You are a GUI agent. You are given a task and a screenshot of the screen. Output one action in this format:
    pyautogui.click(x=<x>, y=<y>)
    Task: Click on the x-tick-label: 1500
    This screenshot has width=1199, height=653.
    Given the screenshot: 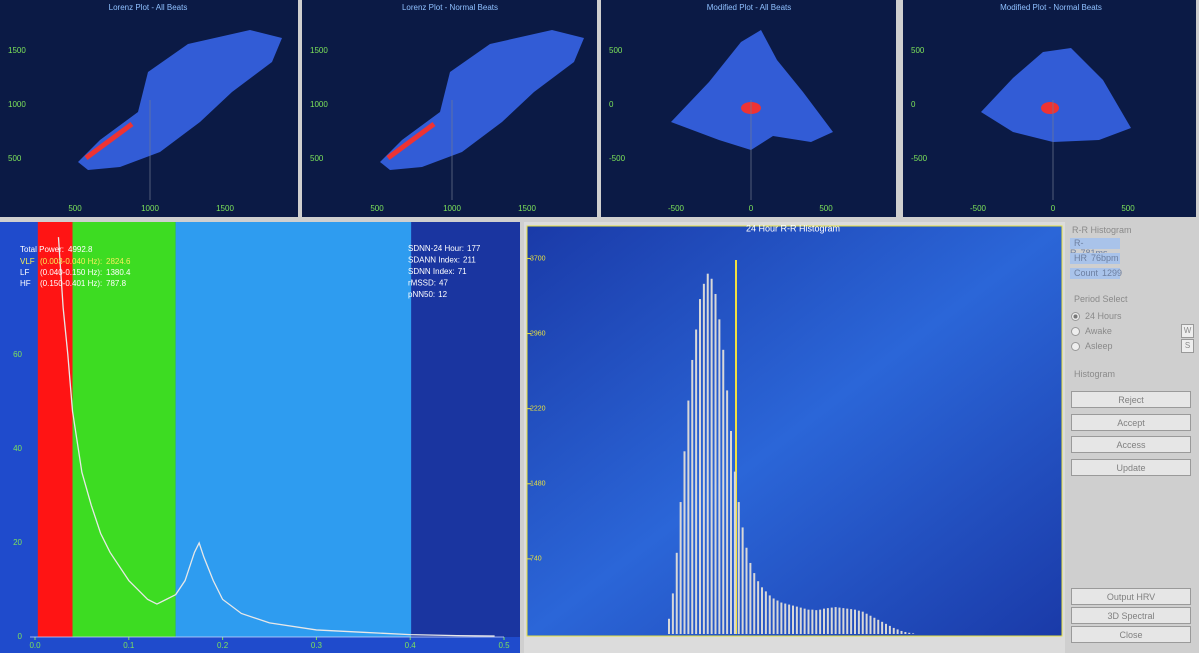 What is the action you would take?
    pyautogui.click(x=527, y=208)
    